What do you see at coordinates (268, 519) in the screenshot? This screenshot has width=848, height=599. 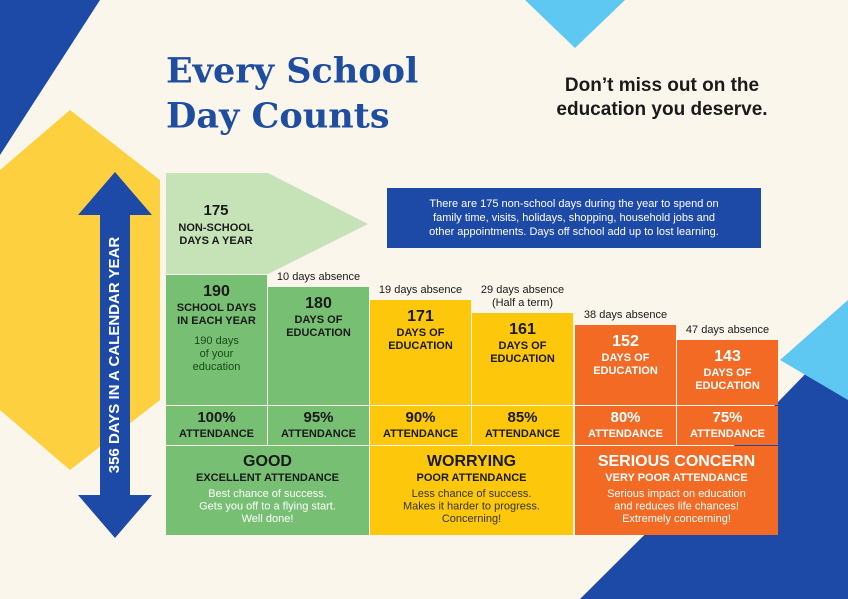 I see `band-text: Well done!` at bounding box center [268, 519].